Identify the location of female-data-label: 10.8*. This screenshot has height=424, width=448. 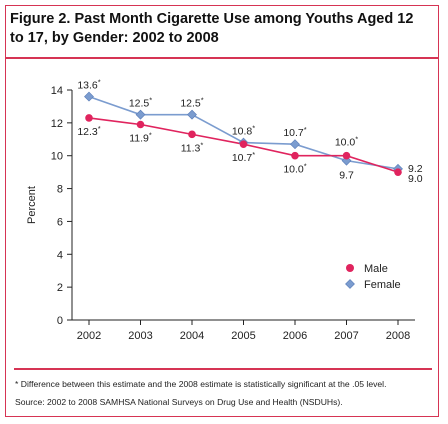
(243, 131).